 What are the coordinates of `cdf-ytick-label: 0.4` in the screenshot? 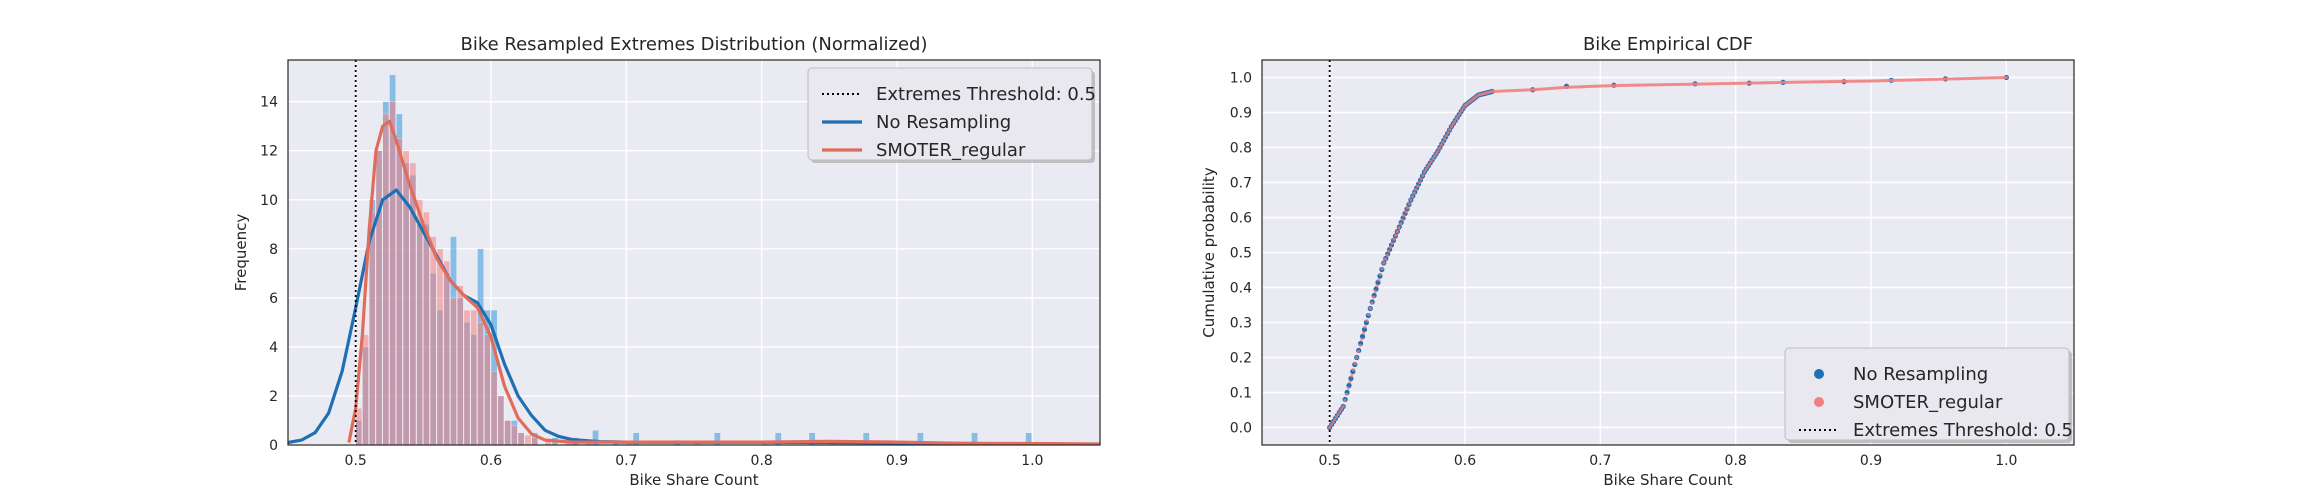 It's located at (1241, 289).